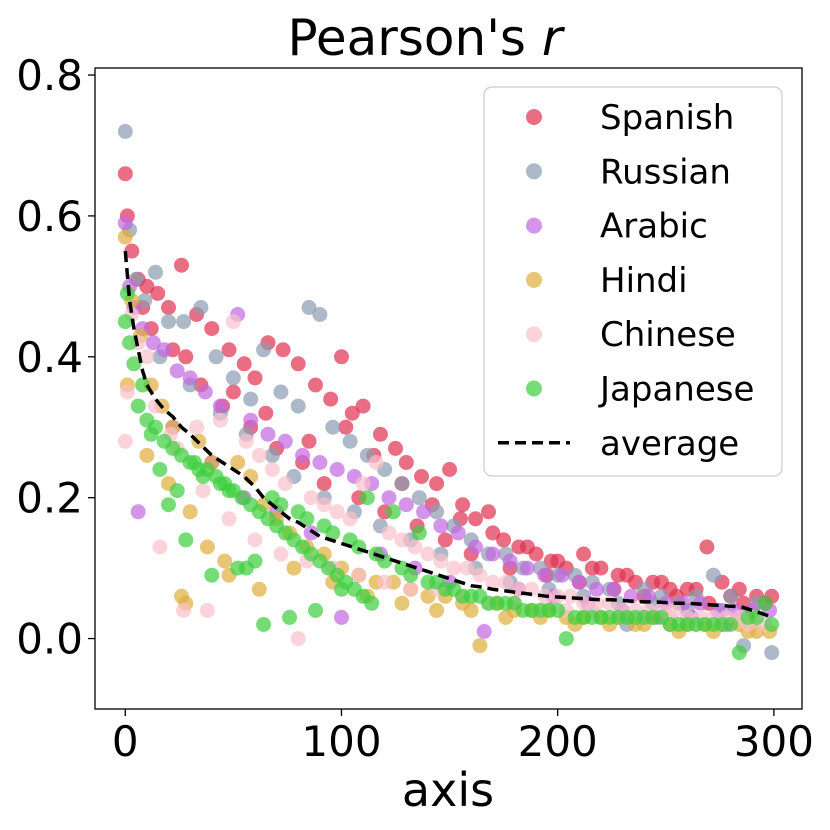 The height and width of the screenshot is (830, 830). Describe the element at coordinates (534, 279) in the screenshot. I see `legend-marker-hindi` at that location.